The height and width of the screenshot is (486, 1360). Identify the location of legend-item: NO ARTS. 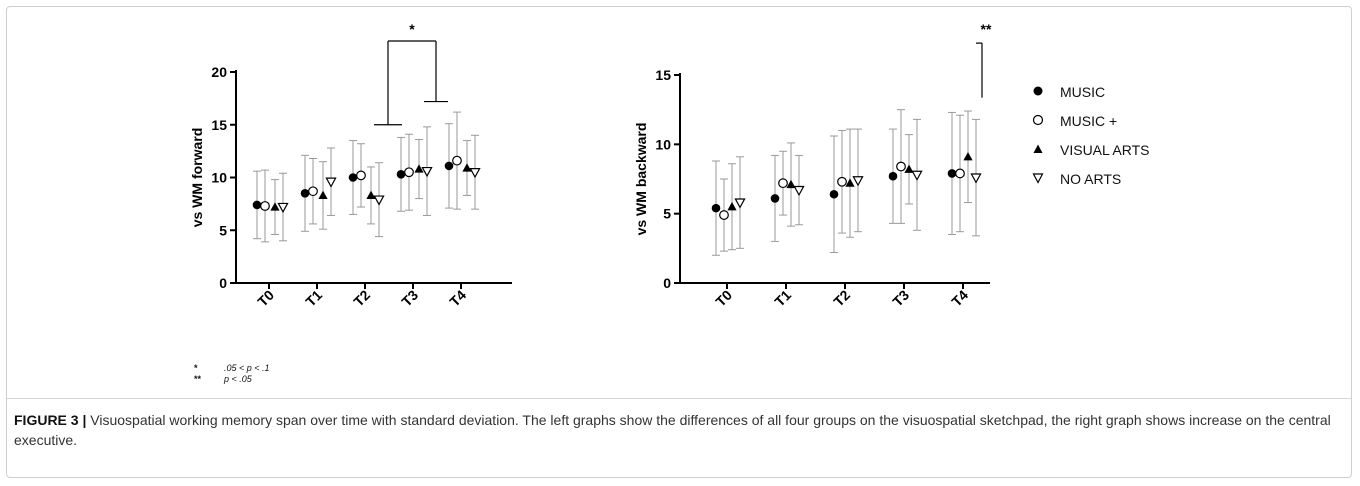
(1089, 179).